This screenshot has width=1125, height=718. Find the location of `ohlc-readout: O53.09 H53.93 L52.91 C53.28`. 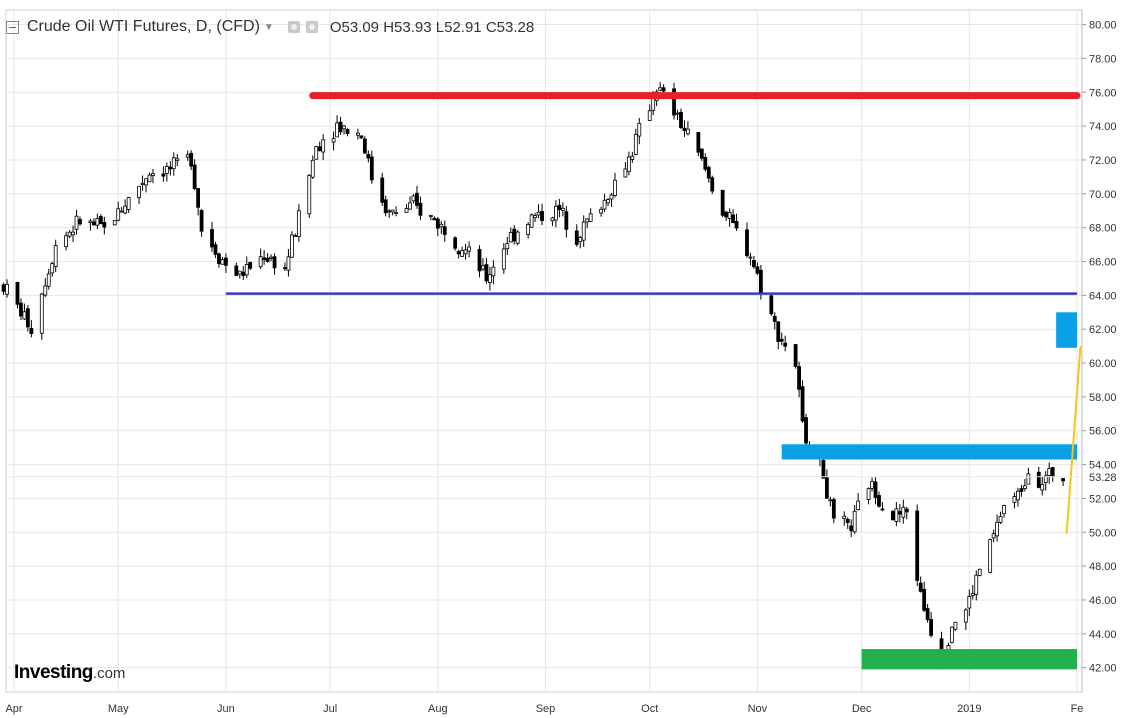

ohlc-readout: O53.09 H53.93 L52.91 C53.28 is located at coordinates (432, 27).